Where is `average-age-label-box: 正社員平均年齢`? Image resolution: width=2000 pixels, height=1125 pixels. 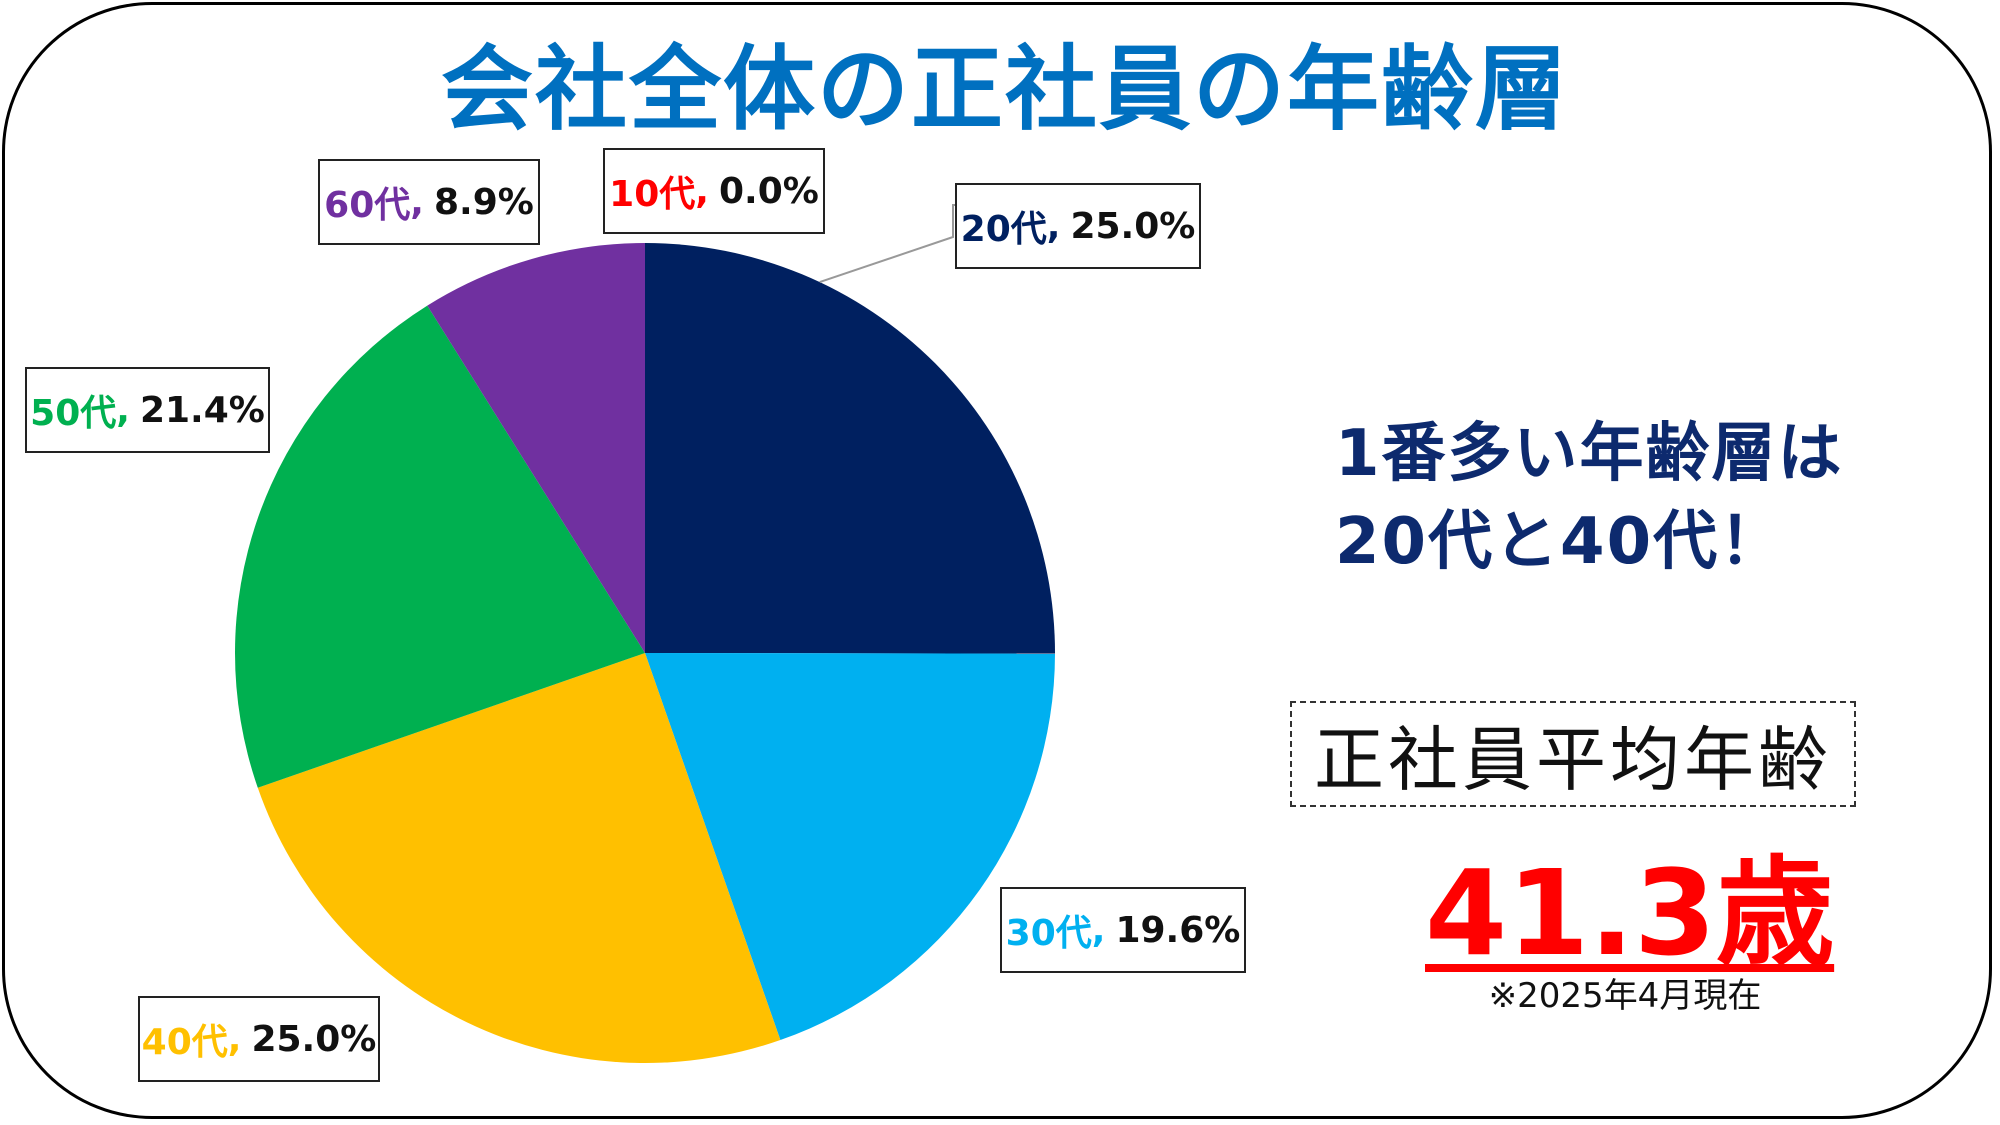 average-age-label-box: 正社員平均年齢 is located at coordinates (1573, 754).